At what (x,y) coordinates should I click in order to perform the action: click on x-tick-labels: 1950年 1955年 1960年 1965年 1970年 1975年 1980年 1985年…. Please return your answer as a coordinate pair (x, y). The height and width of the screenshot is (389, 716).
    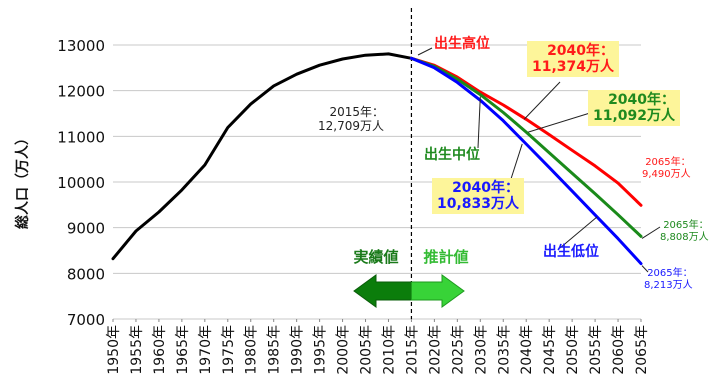
    Looking at the image, I should click on (378, 350).